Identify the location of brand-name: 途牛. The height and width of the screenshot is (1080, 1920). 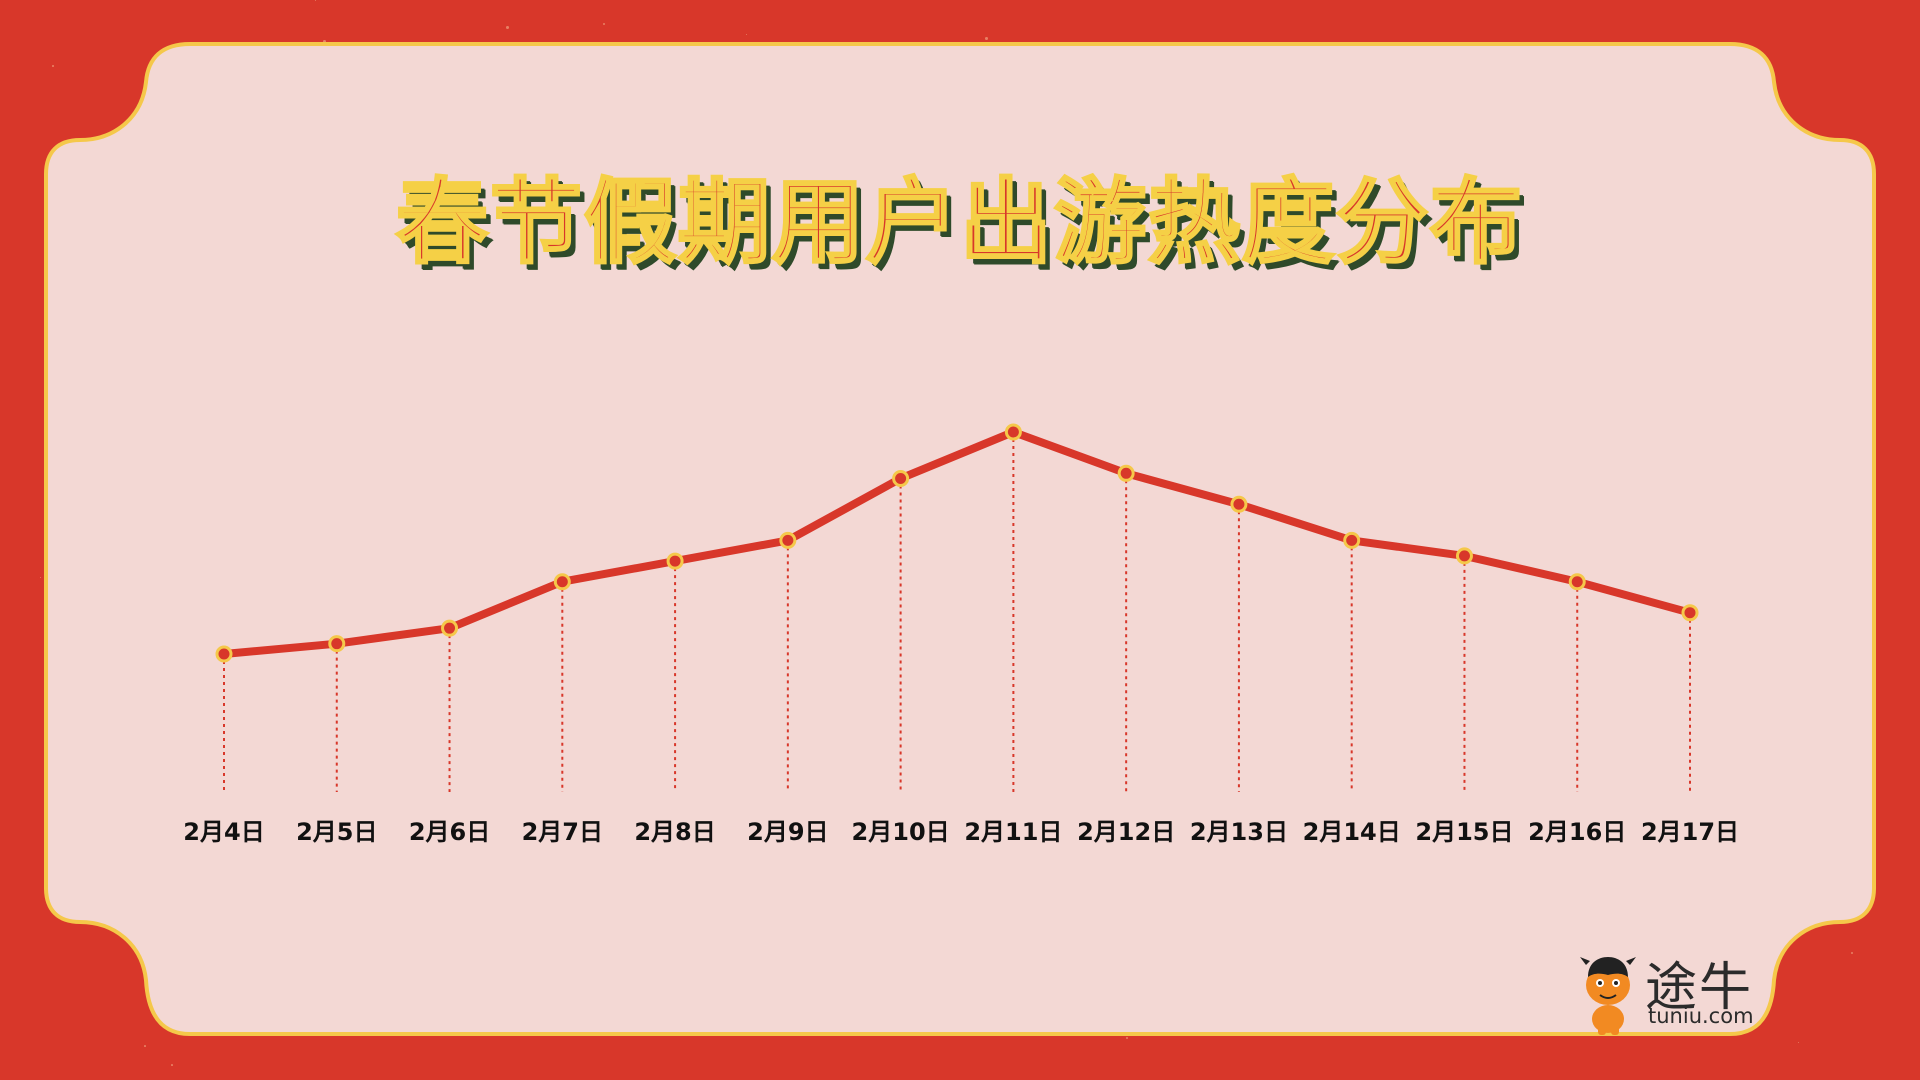
(1699, 988).